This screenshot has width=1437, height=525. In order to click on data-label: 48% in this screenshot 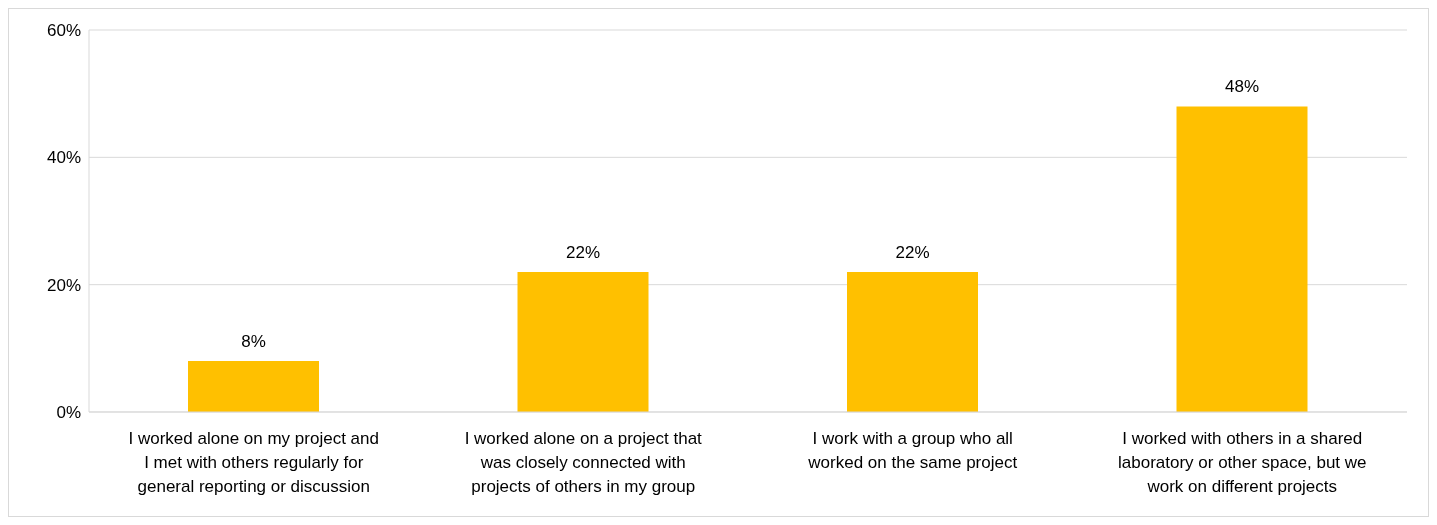, I will do `click(1242, 87)`.